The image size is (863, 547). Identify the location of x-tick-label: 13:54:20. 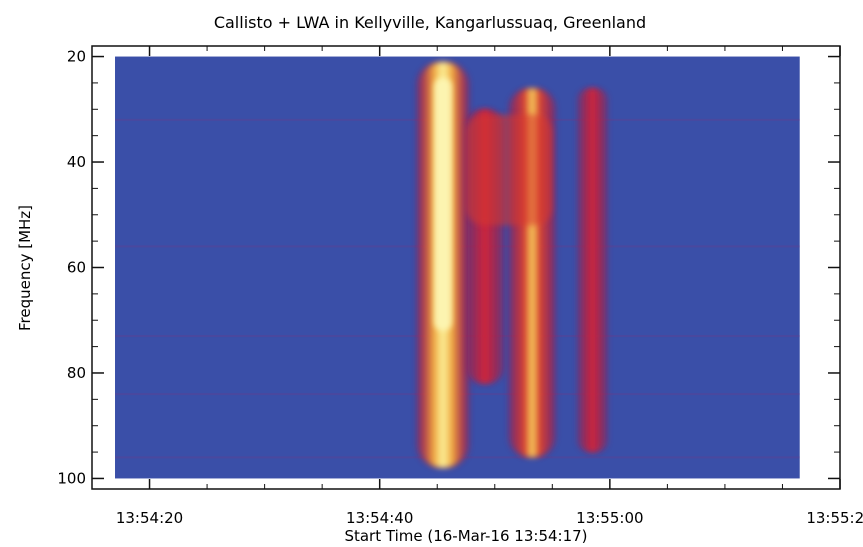
(149, 518).